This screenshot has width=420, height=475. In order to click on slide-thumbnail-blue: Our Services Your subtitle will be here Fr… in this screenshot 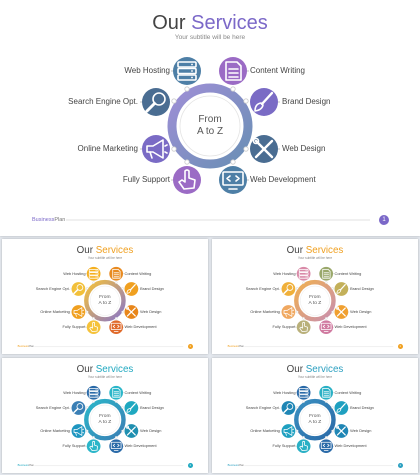, I will do `click(315, 415)`.